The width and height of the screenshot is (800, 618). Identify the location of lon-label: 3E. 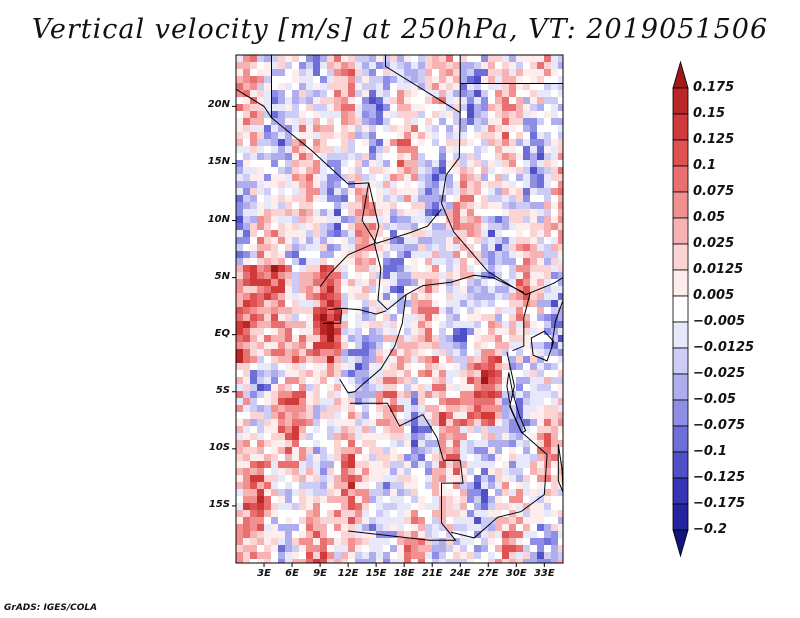
(264, 573).